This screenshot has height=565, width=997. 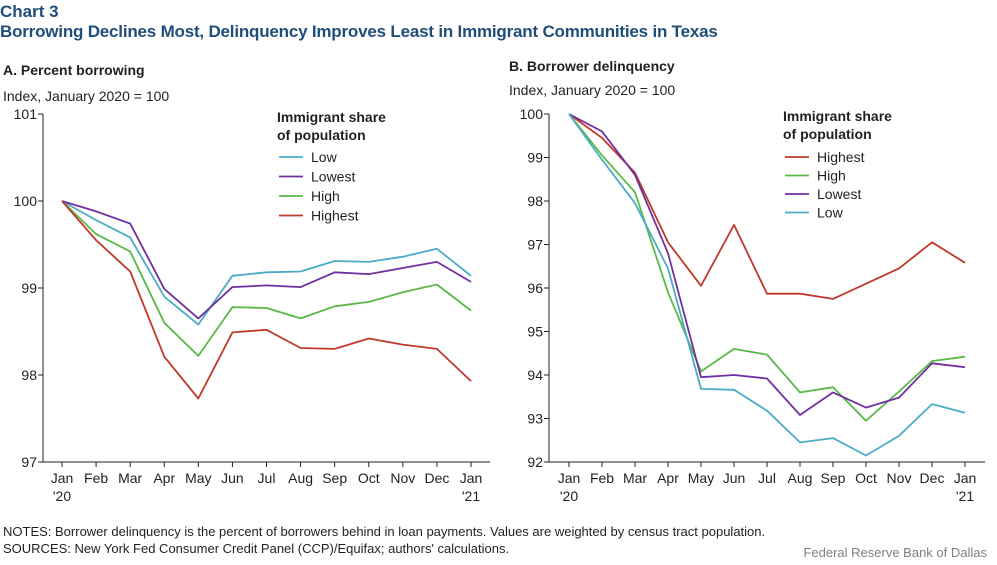 I want to click on panel-b-legend-label-highest: Highest, so click(x=841, y=157).